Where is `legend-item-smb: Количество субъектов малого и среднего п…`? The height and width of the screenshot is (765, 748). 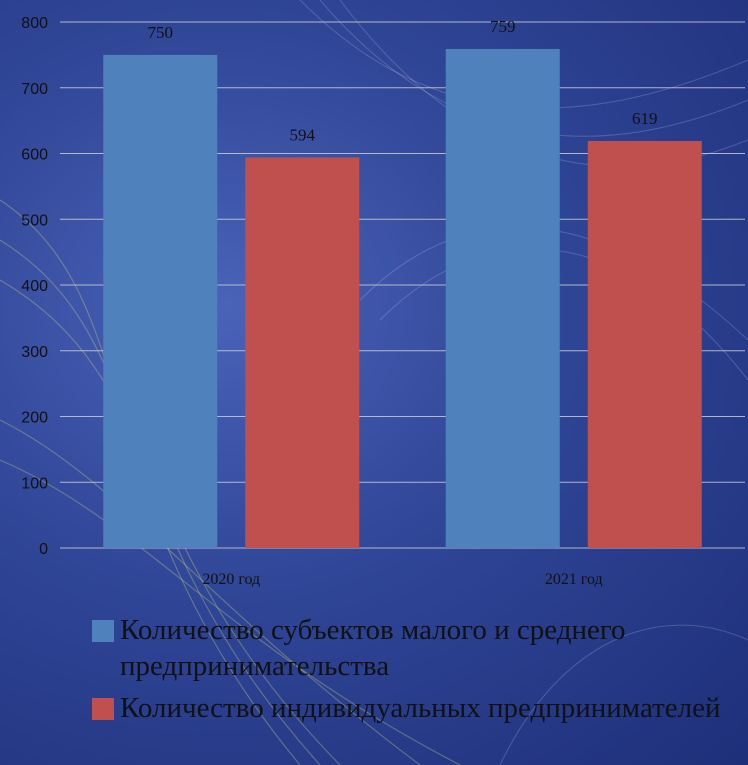 legend-item-smb: Количество субъектов малого и среднего п… is located at coordinates (412, 648).